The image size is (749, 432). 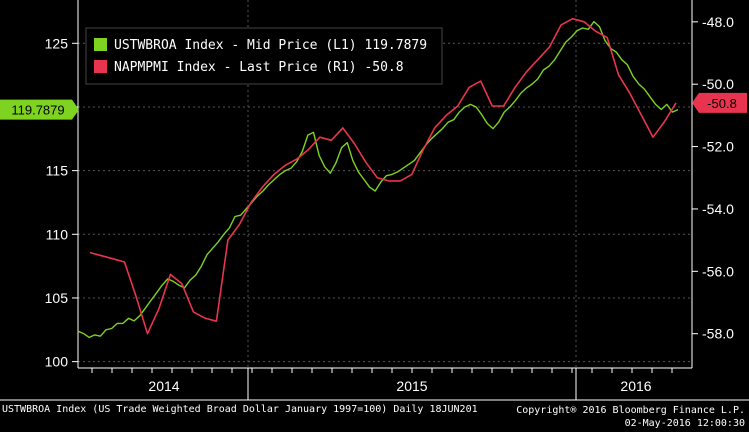 What do you see at coordinates (57, 171) in the screenshot?
I see `left-tick-label: 115` at bounding box center [57, 171].